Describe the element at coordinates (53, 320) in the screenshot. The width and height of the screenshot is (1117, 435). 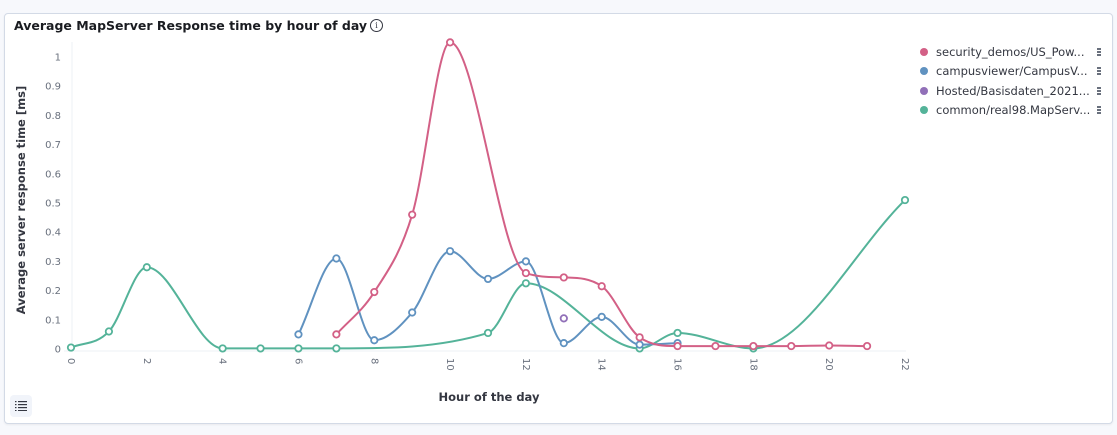
I see `y-tick-label: 0.1` at that location.